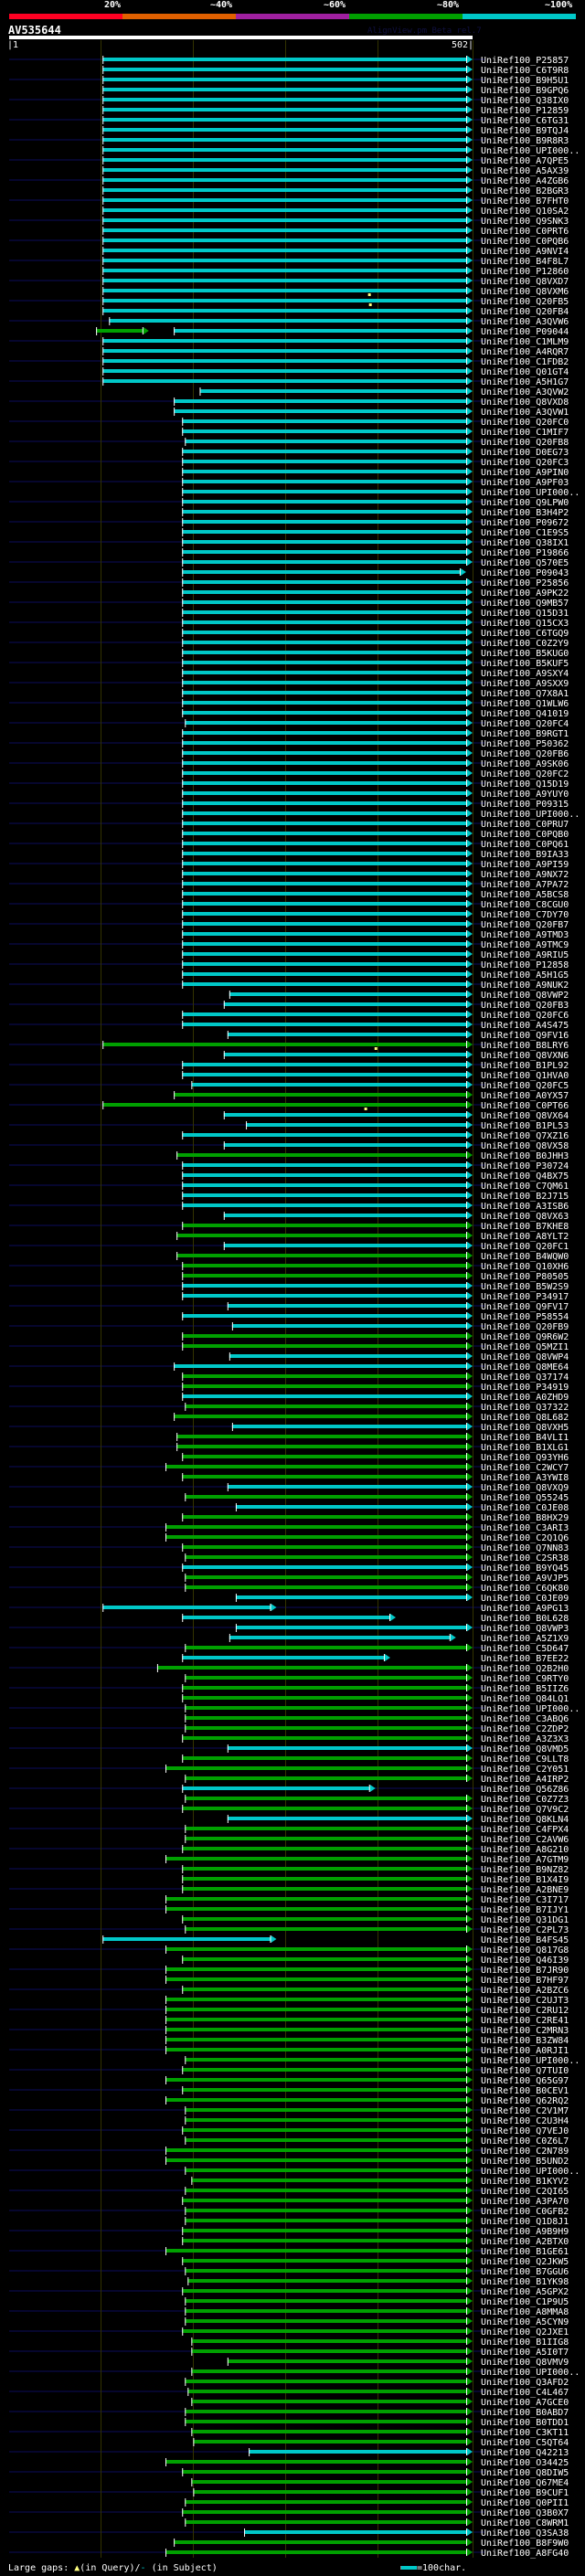 The height and width of the screenshot is (2576, 585). I want to click on hit-label: UniRef100_B4VLI1, so click(525, 1438).